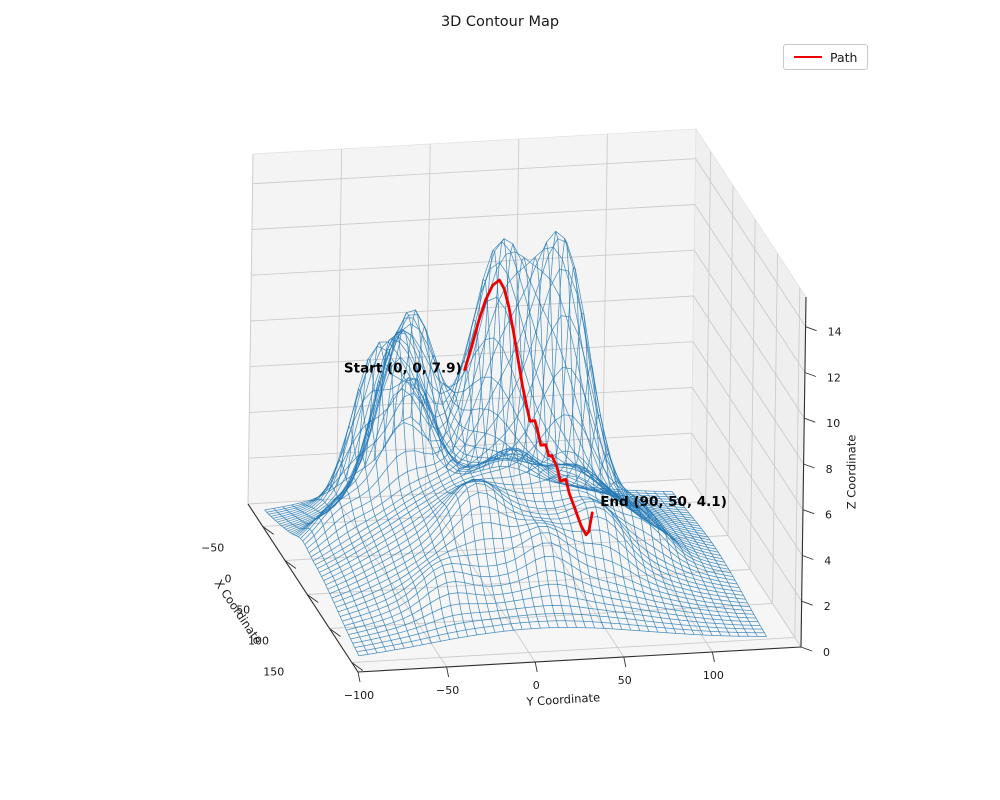 The width and height of the screenshot is (1000, 800). What do you see at coordinates (852, 472) in the screenshot?
I see `svg-text: Z Coordinate` at bounding box center [852, 472].